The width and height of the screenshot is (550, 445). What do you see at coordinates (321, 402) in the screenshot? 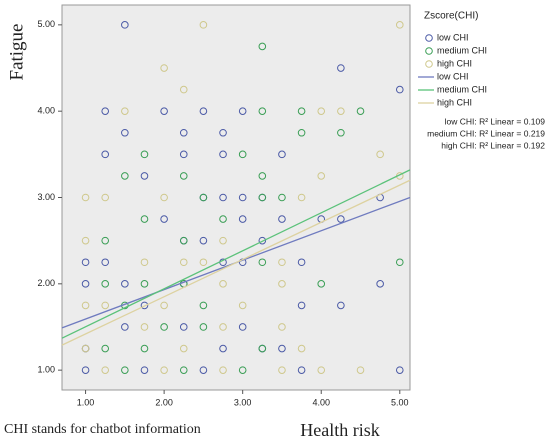
I see `x-tick-label: 4.00` at bounding box center [321, 402].